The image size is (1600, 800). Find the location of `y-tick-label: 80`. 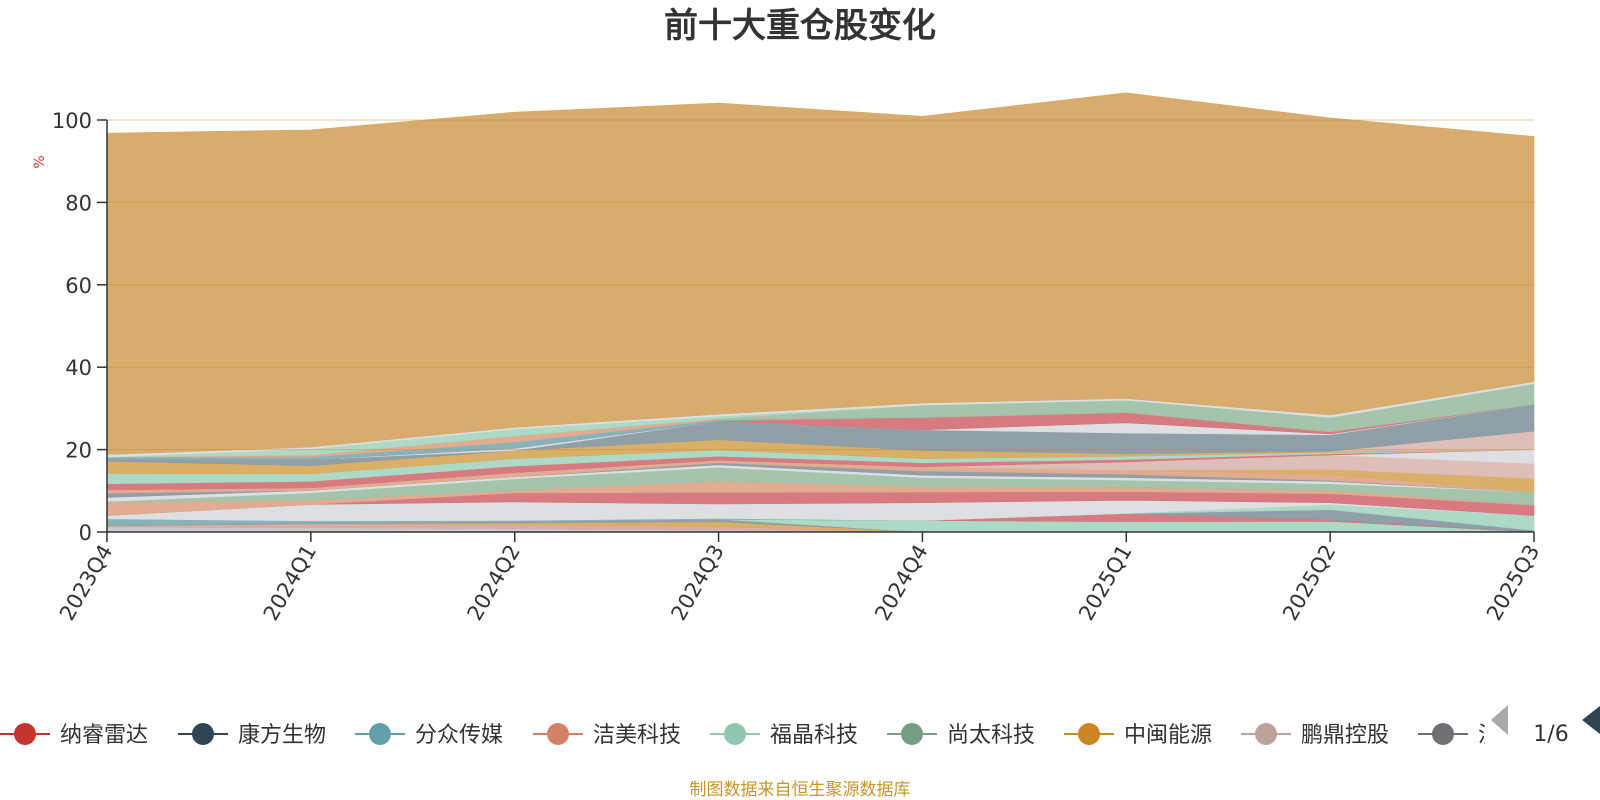

y-tick-label: 80 is located at coordinates (78, 203).